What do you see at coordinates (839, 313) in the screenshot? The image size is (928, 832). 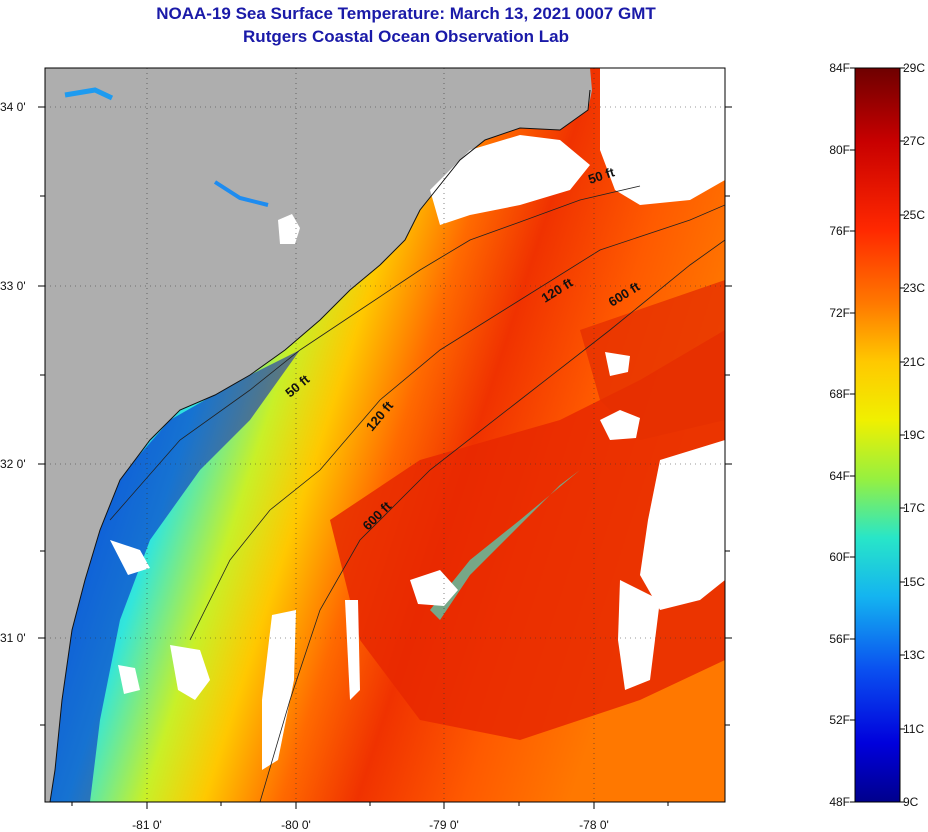 I see `colorbar-f-label: 72F` at bounding box center [839, 313].